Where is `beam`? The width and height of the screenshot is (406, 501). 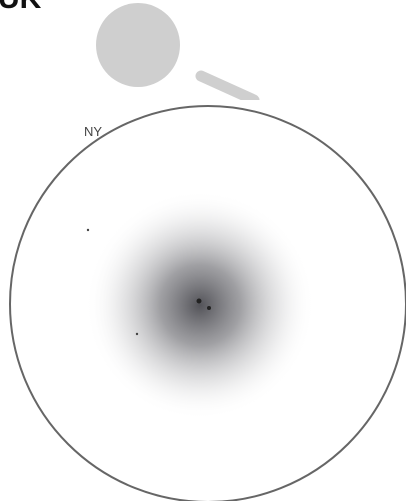
beam is located at coordinates (227, 88).